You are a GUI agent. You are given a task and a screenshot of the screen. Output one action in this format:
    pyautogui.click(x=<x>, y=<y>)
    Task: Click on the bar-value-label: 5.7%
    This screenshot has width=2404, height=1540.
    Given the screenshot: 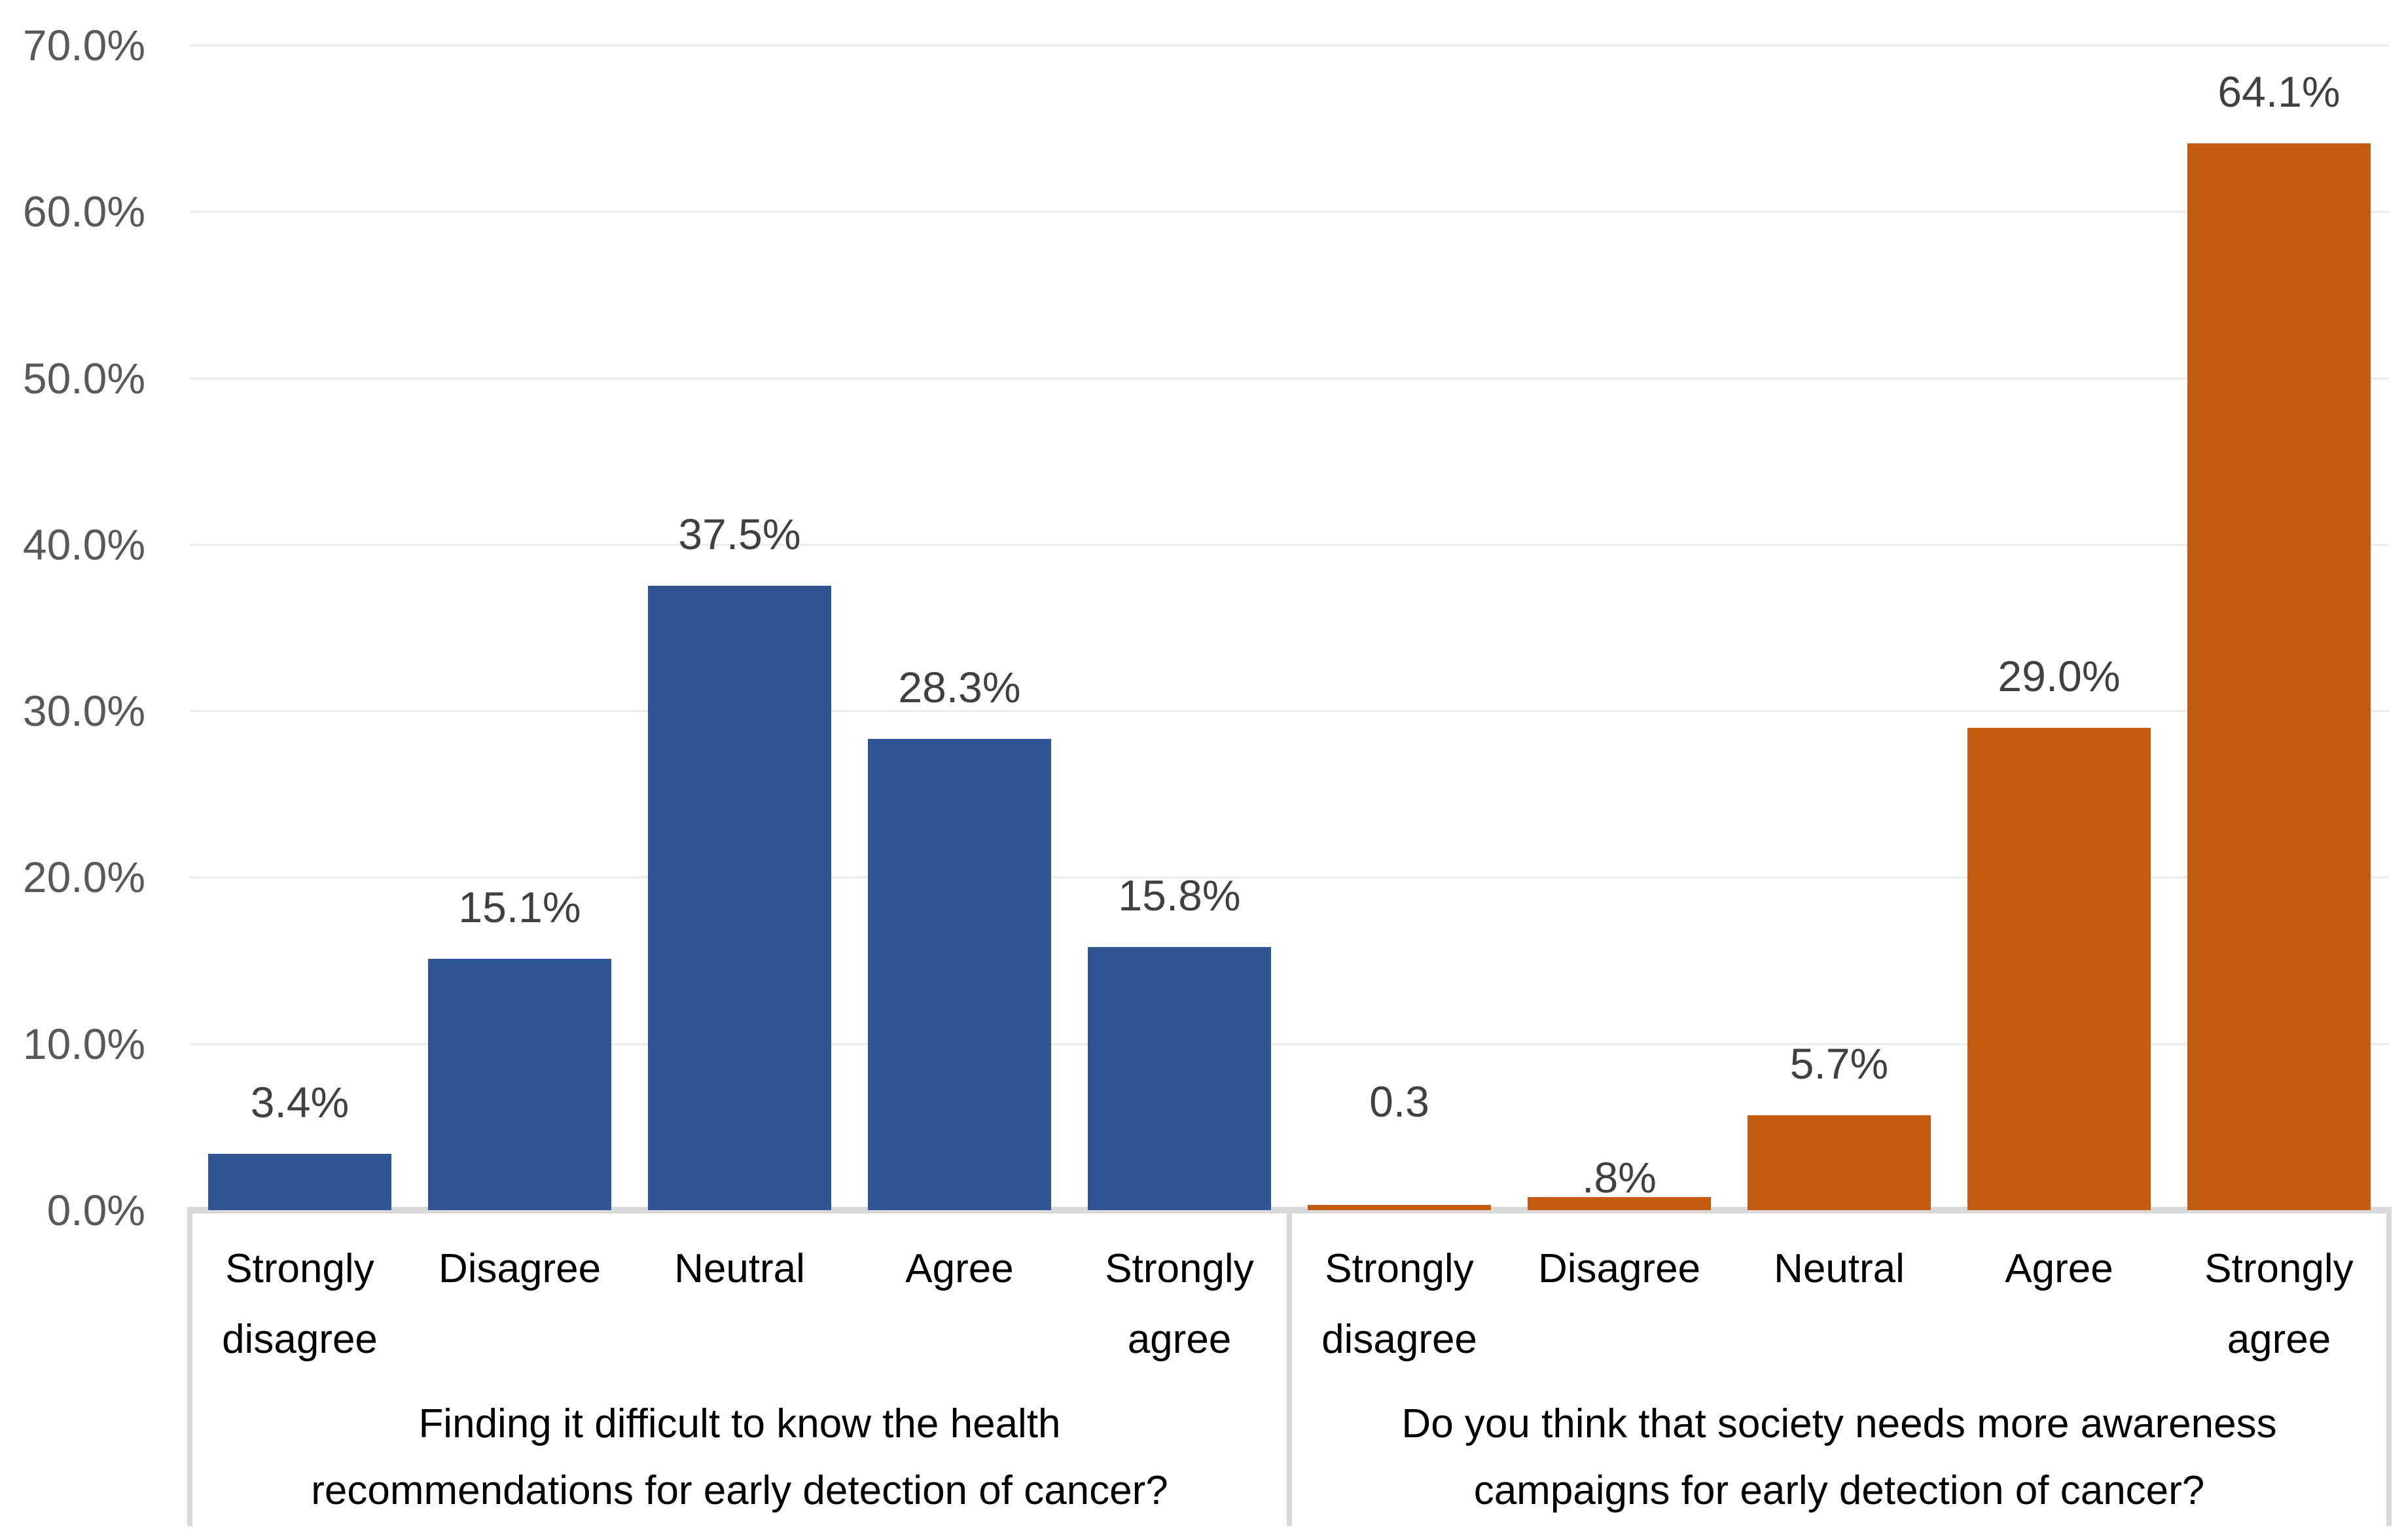 What is the action you would take?
    pyautogui.click(x=1839, y=1063)
    